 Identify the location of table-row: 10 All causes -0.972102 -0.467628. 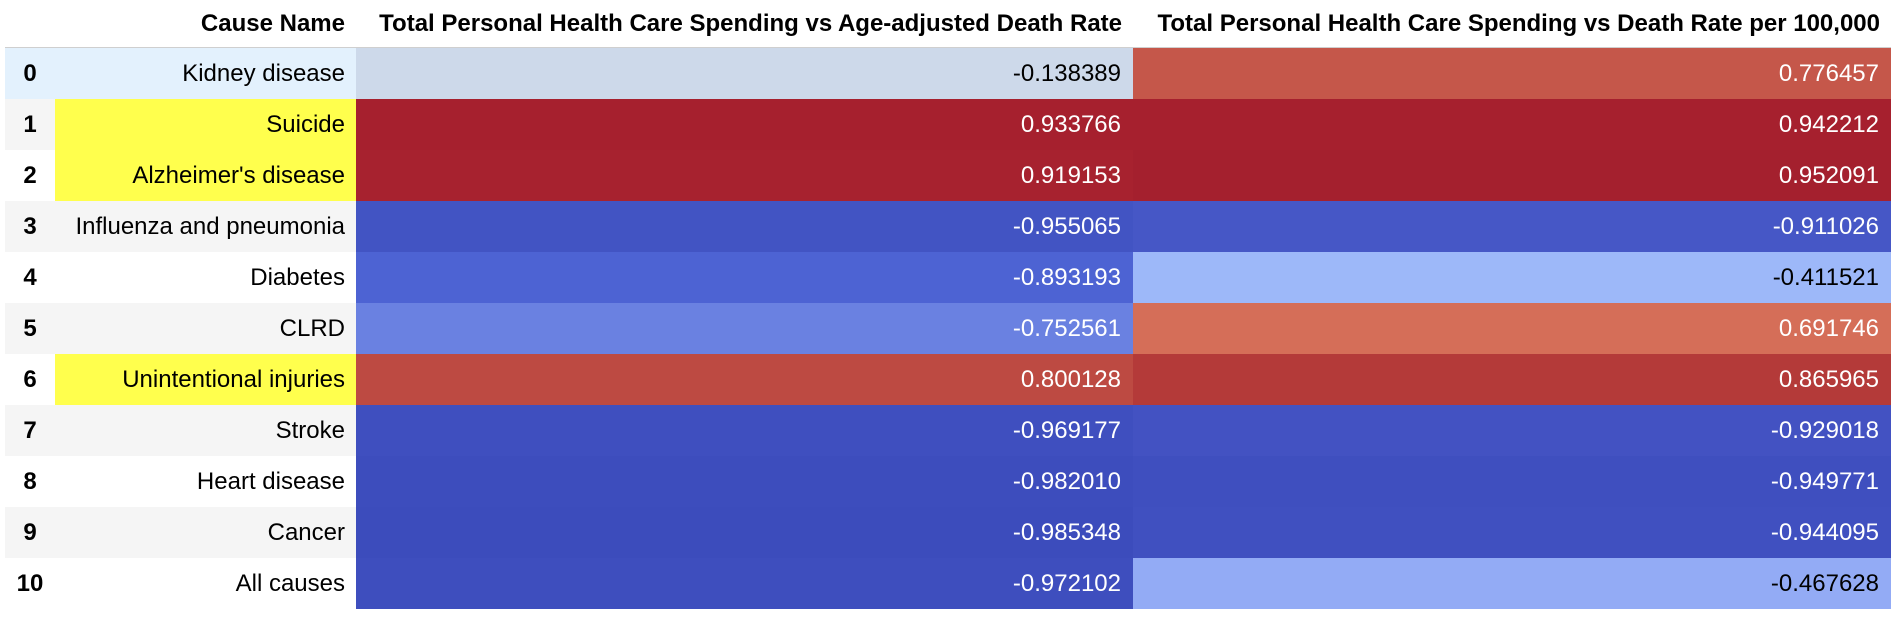
(948, 583).